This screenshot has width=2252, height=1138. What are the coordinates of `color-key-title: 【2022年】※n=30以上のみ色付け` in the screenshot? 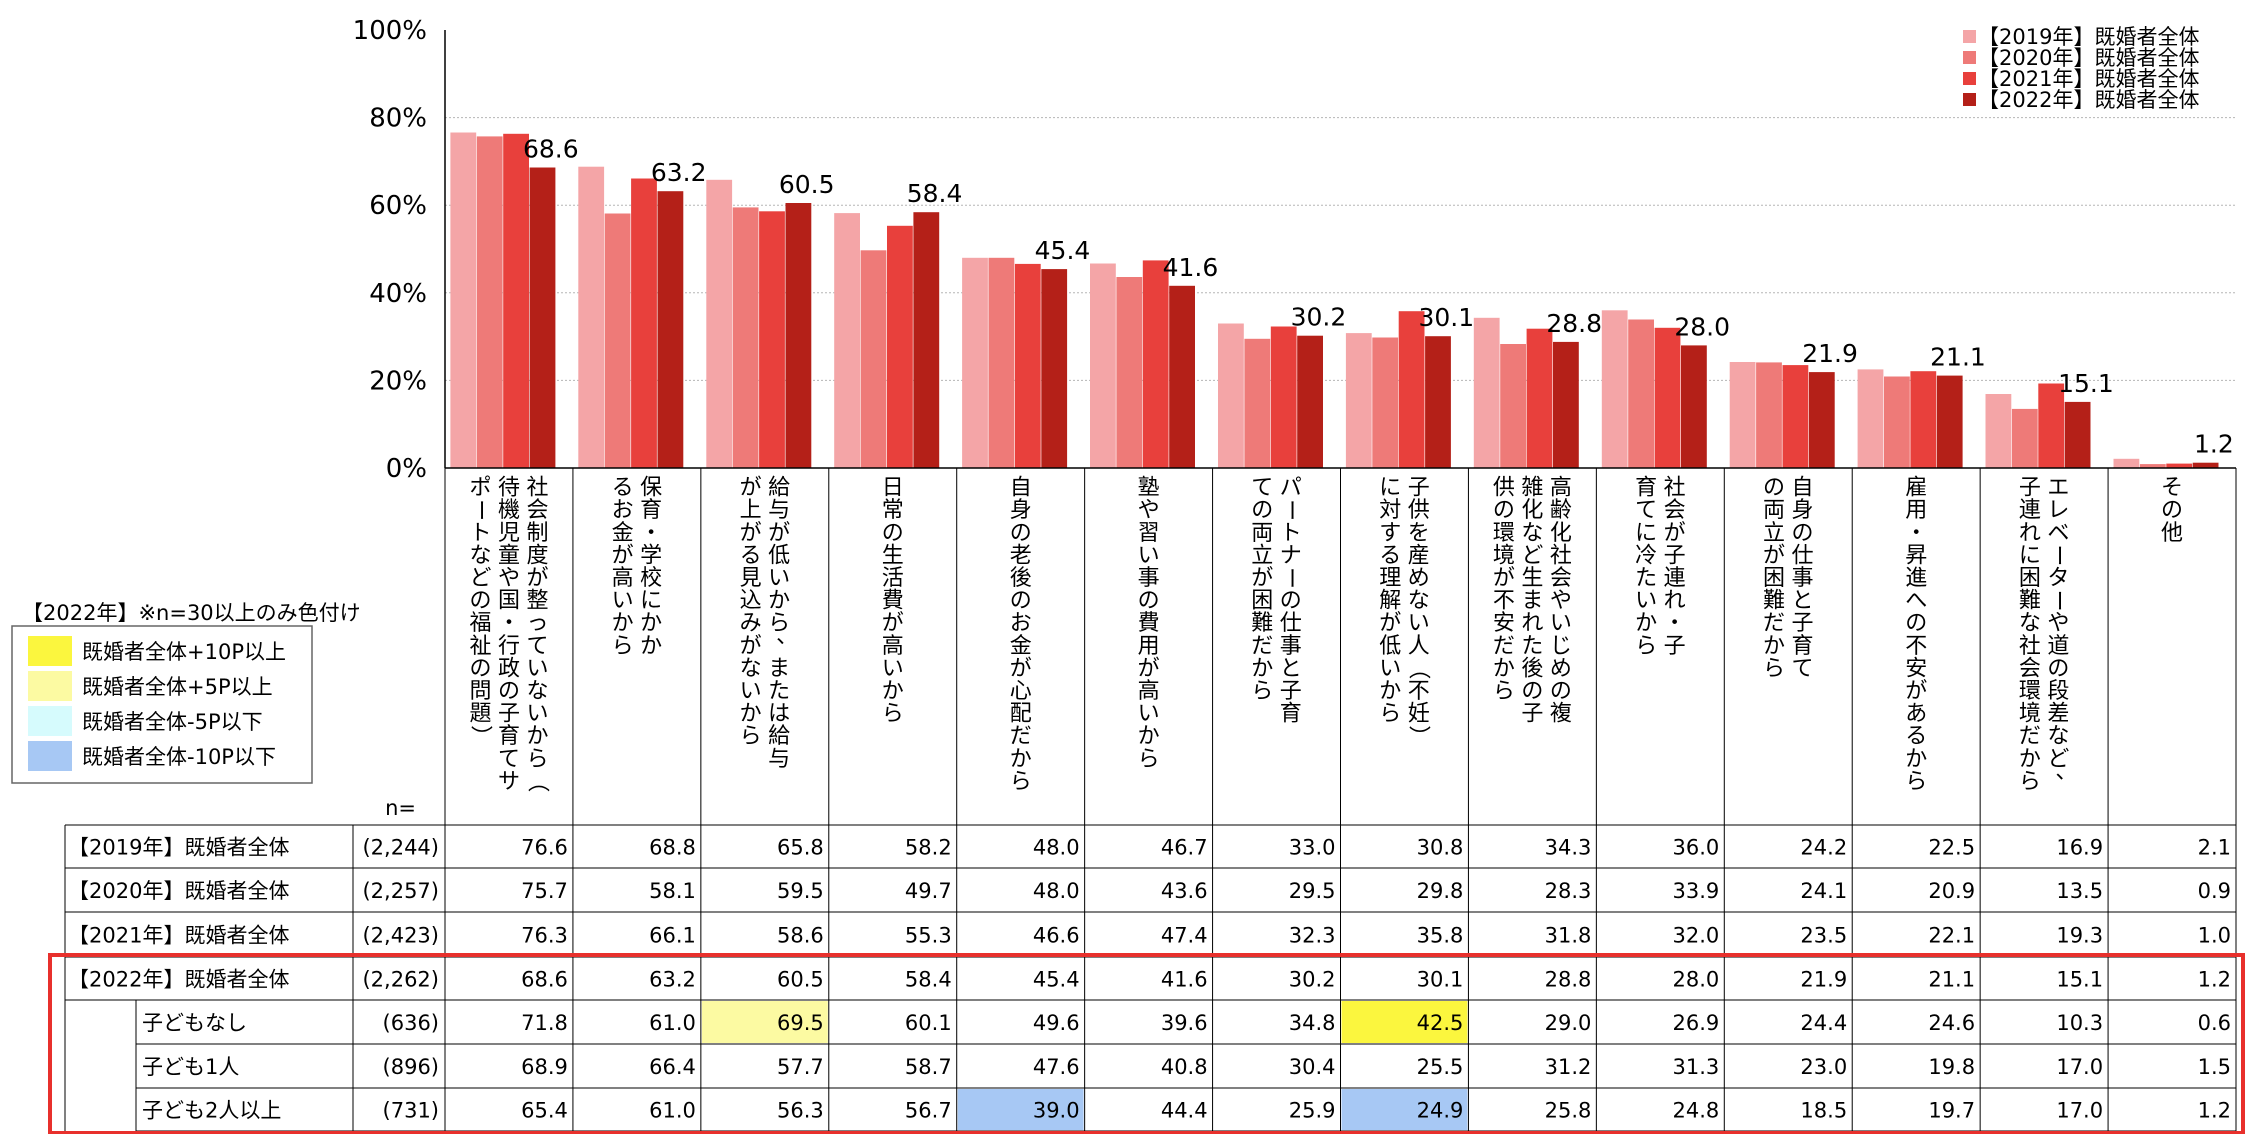 It's located at (191, 613).